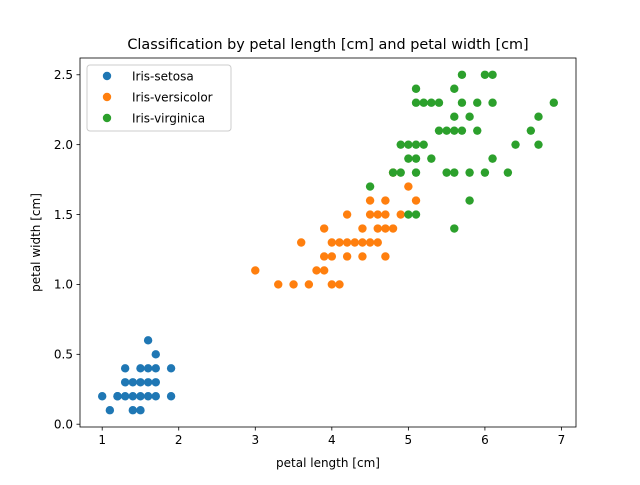  I want to click on x-axis-label: petal length [cm], so click(328, 463).